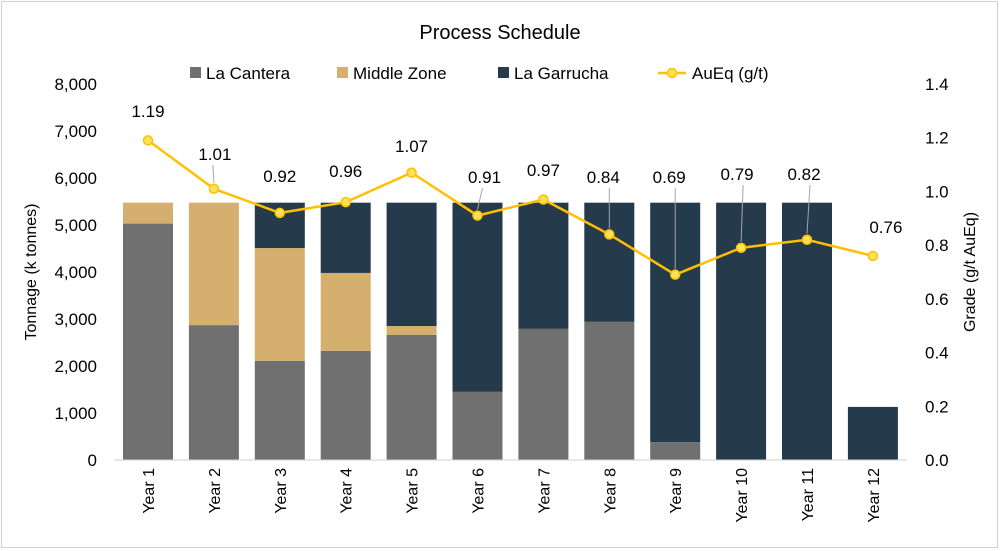  Describe the element at coordinates (75, 413) in the screenshot. I see `y-tick-label: 1,000` at that location.